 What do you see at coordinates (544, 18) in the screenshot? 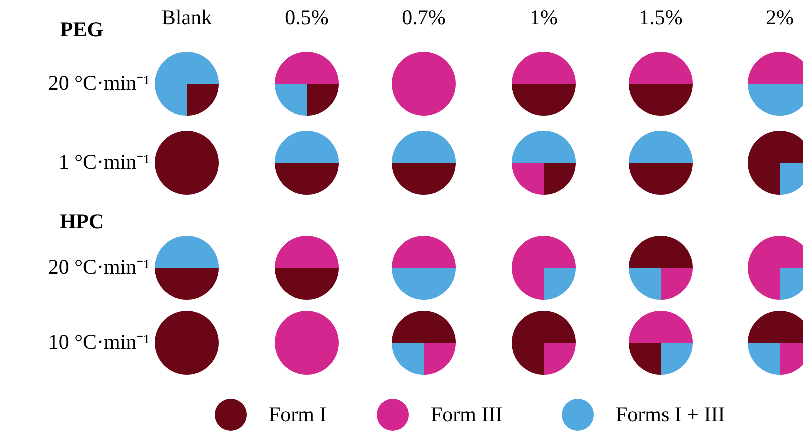
I see `text: 1%` at bounding box center [544, 18].